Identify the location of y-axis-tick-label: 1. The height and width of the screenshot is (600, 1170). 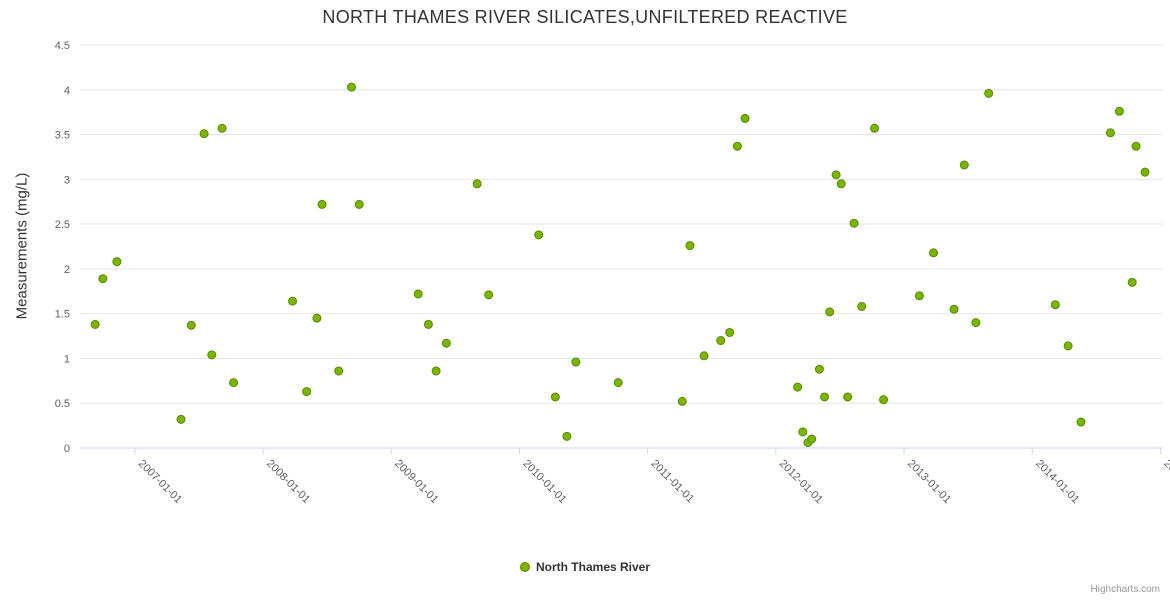
(67, 359).